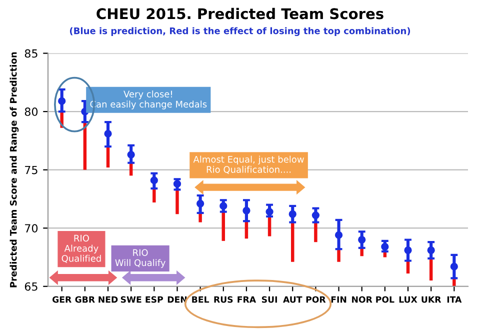  What do you see at coordinates (292, 299) in the screenshot?
I see `x-tick-label: AUT` at bounding box center [292, 299].